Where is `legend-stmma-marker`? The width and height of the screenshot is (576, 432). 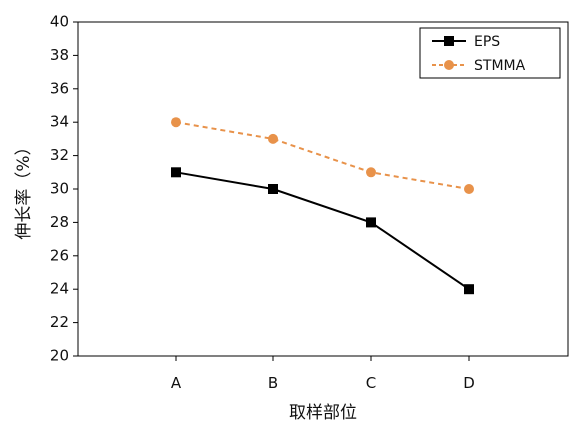 legend-stmma-marker is located at coordinates (449, 65).